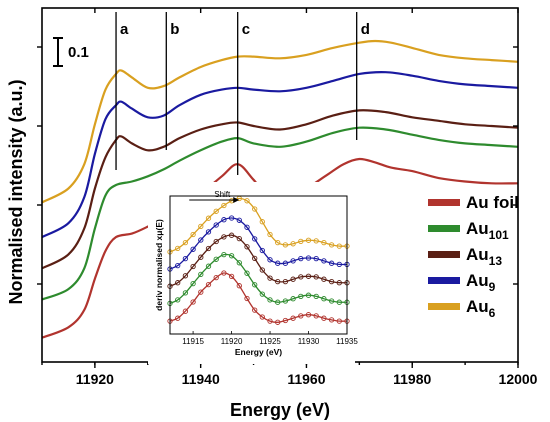 The height and width of the screenshot is (422, 550). I want to click on marker-label-c: c, so click(246, 29).